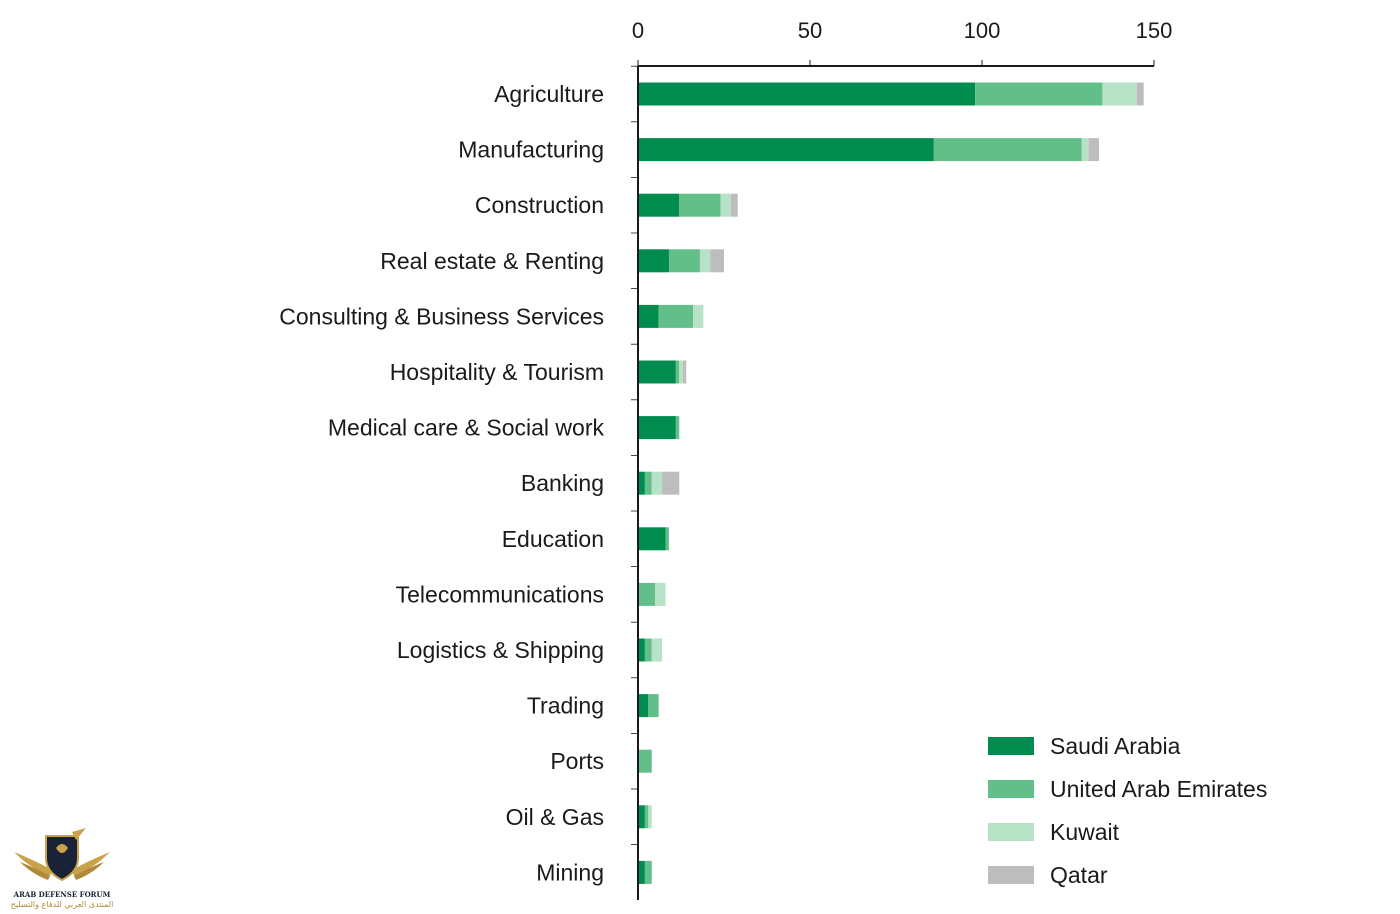 The height and width of the screenshot is (914, 1400). Describe the element at coordinates (676, 316) in the screenshot. I see `bar-consulting-and-business-services-united-arab-emirates` at that location.